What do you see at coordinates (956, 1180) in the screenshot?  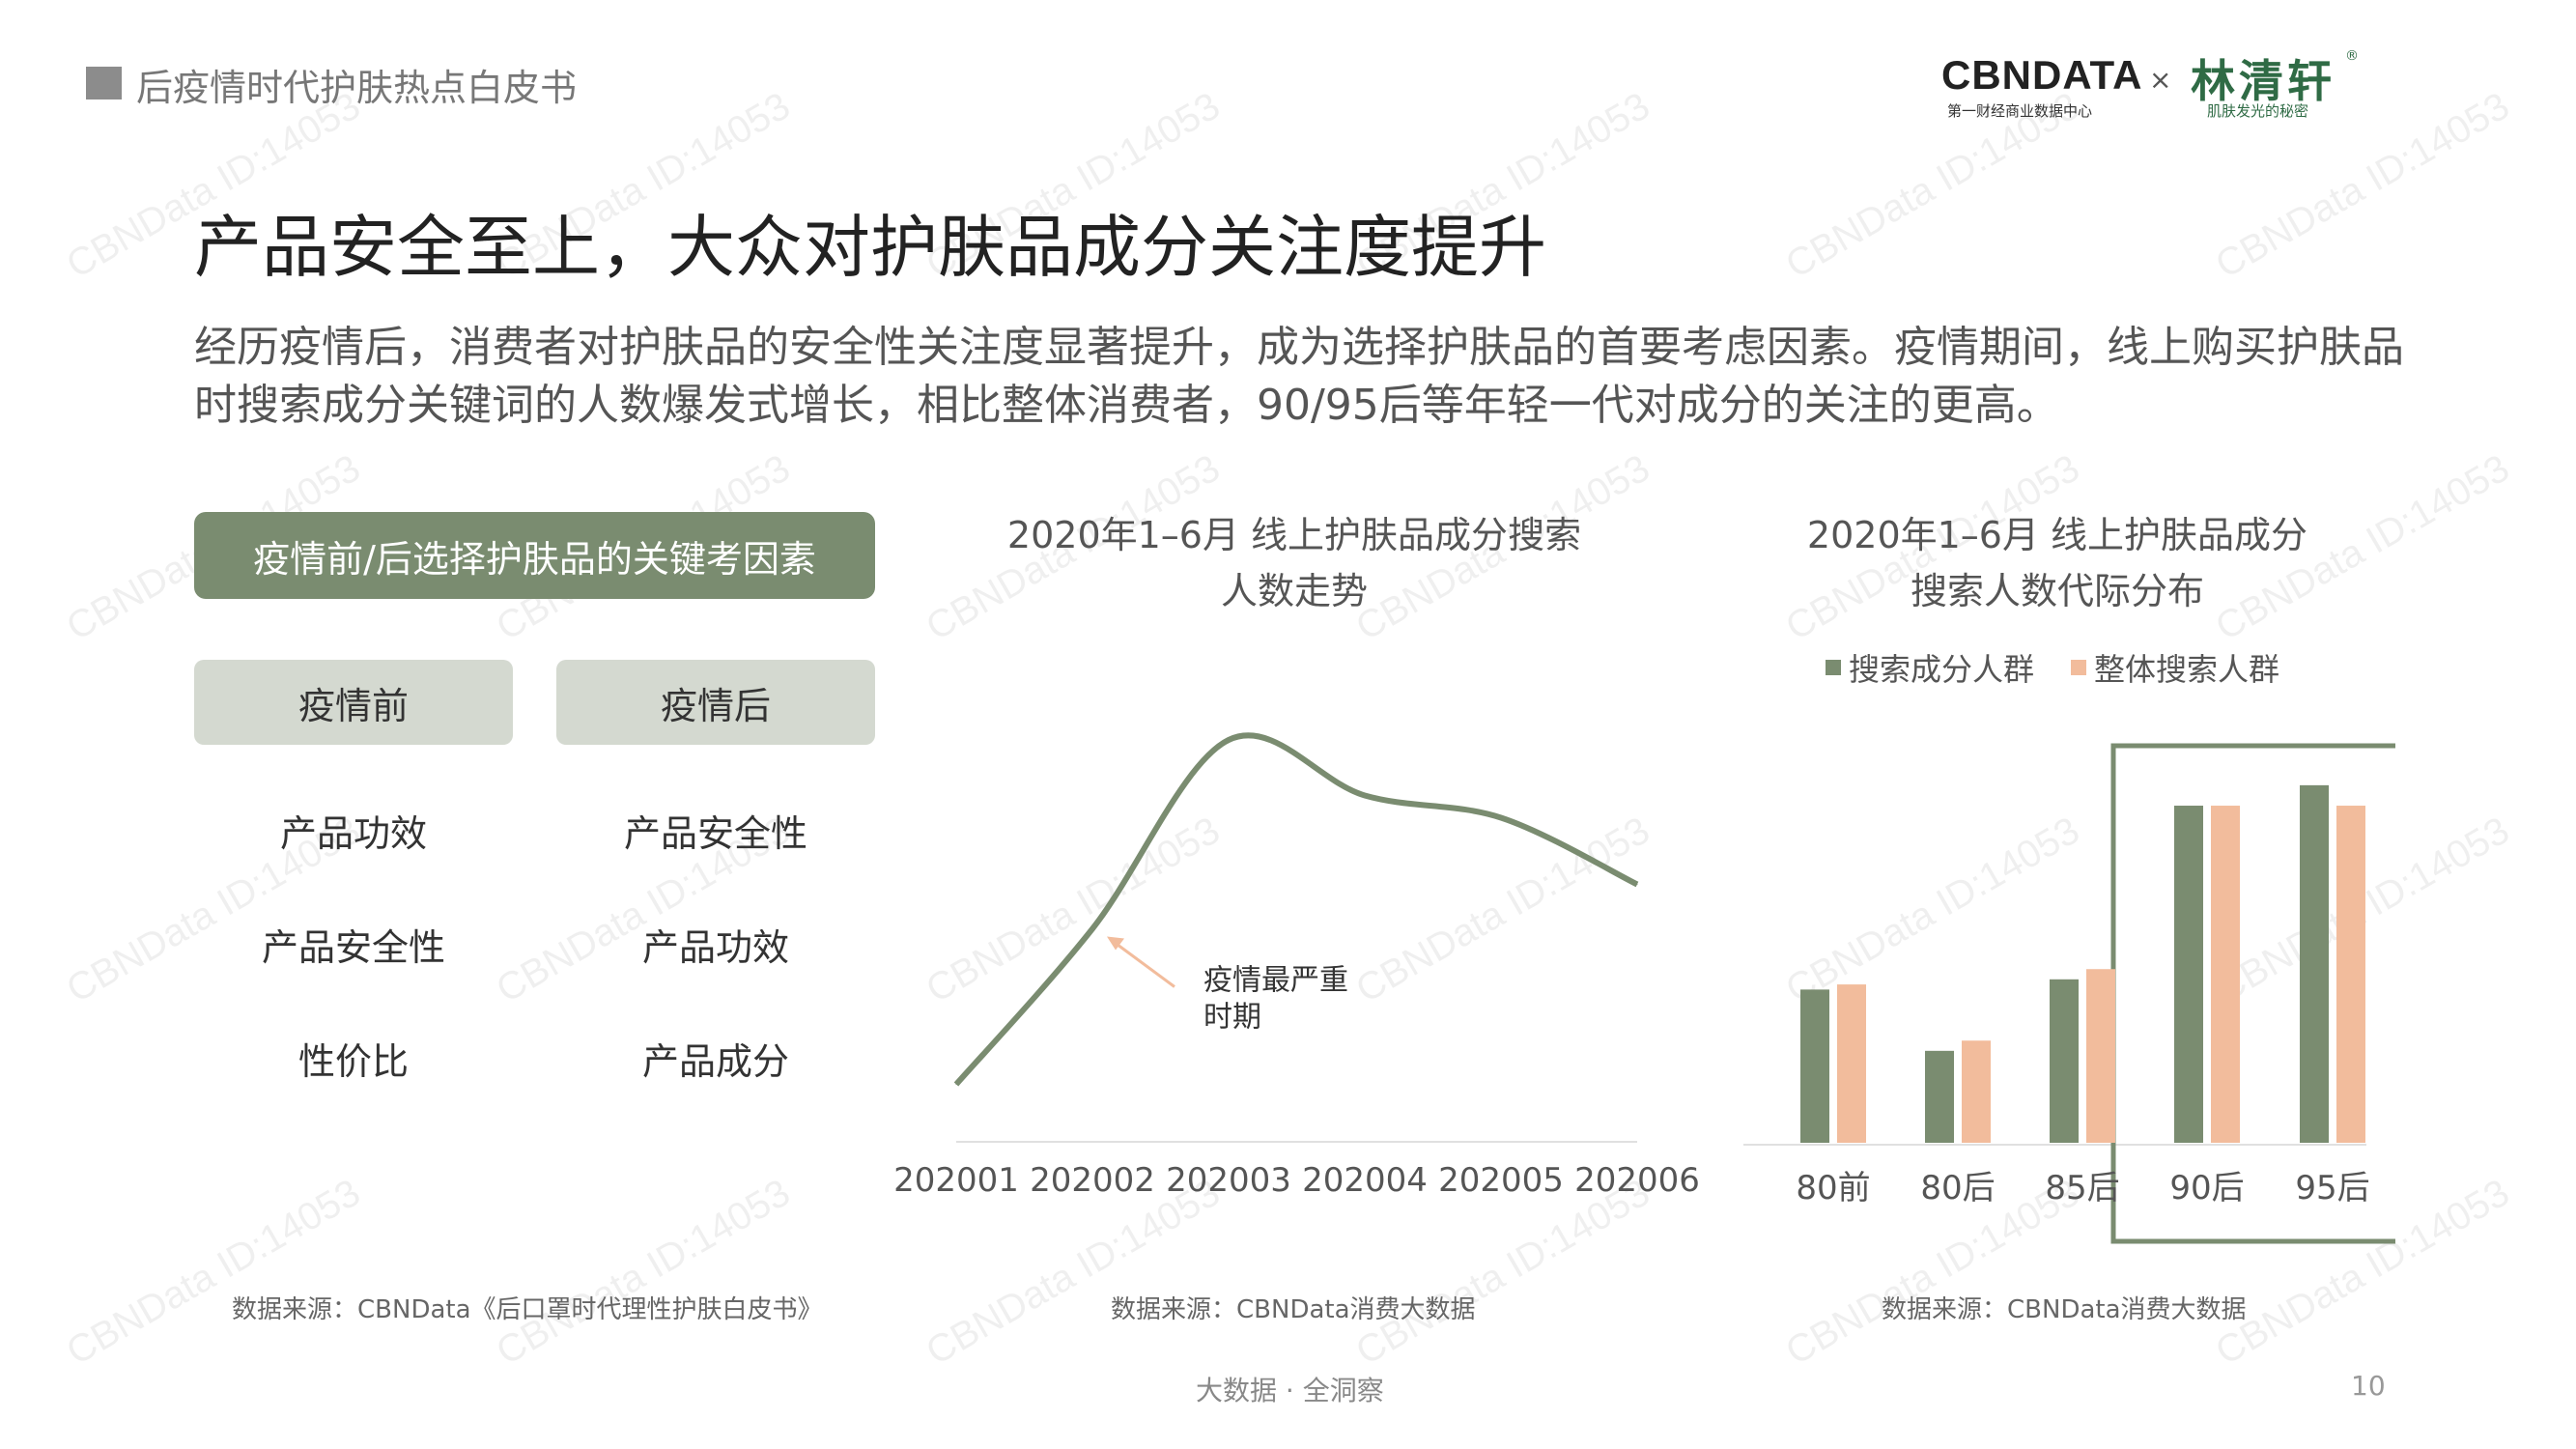 I see `line-x-tick-202001: 202001` at bounding box center [956, 1180].